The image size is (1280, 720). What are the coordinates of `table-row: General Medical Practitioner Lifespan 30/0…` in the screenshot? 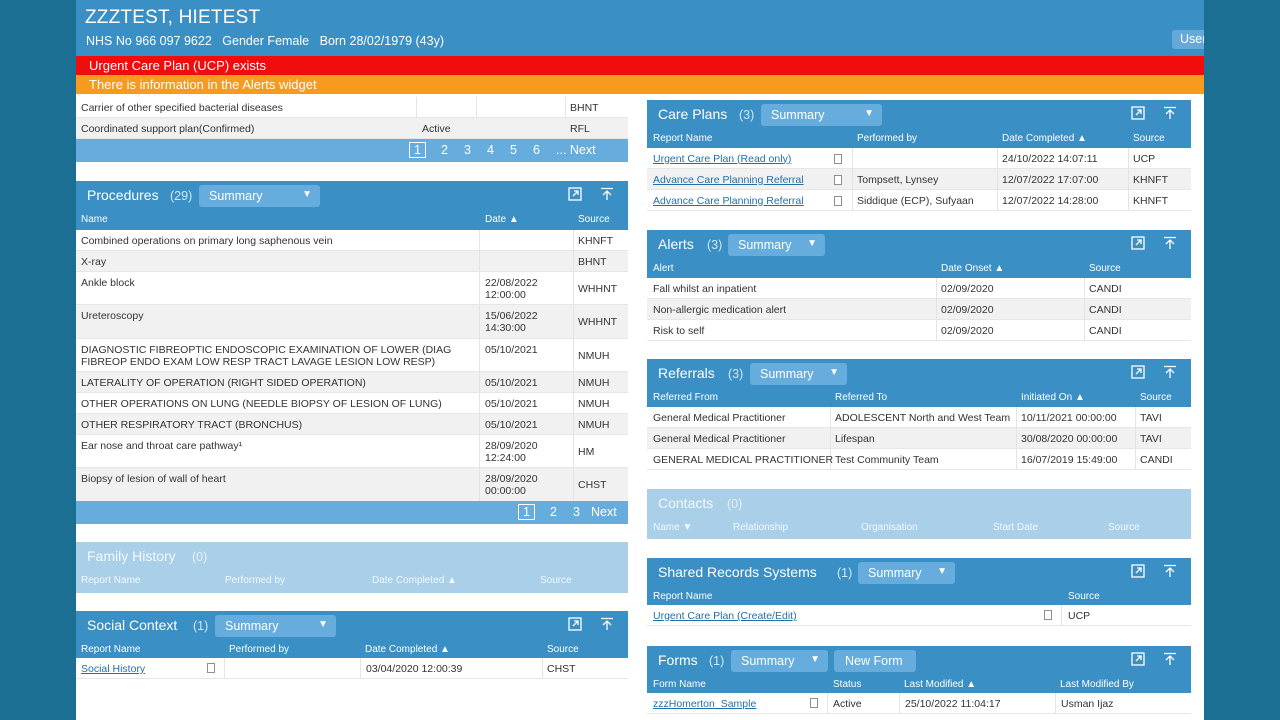 It's located at (919, 438).